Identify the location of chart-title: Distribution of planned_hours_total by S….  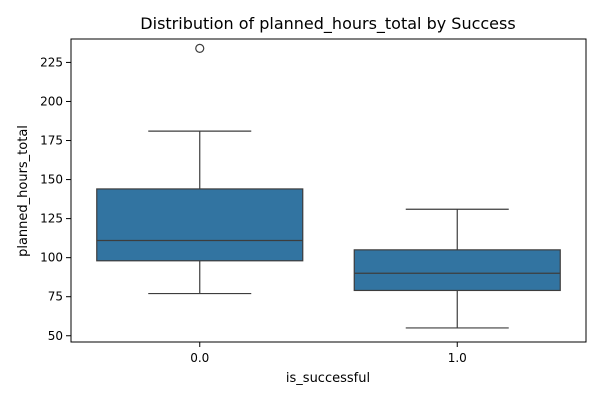
(327, 24).